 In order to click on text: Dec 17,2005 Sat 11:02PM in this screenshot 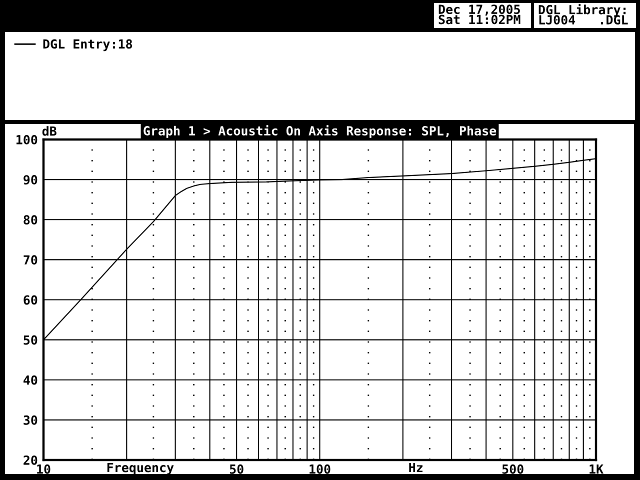, I will do `click(479, 14)`.